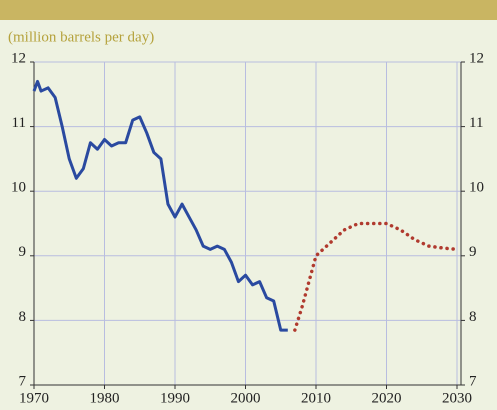 The image size is (497, 410). I want to click on y-tick-label: 11, so click(19, 123).